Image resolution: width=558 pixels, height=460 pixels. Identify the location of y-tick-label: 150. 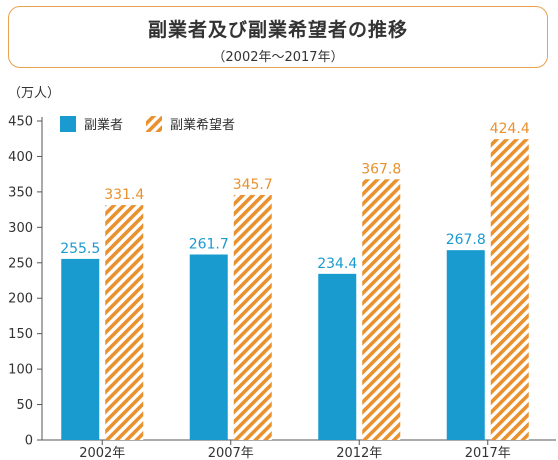
(20, 334).